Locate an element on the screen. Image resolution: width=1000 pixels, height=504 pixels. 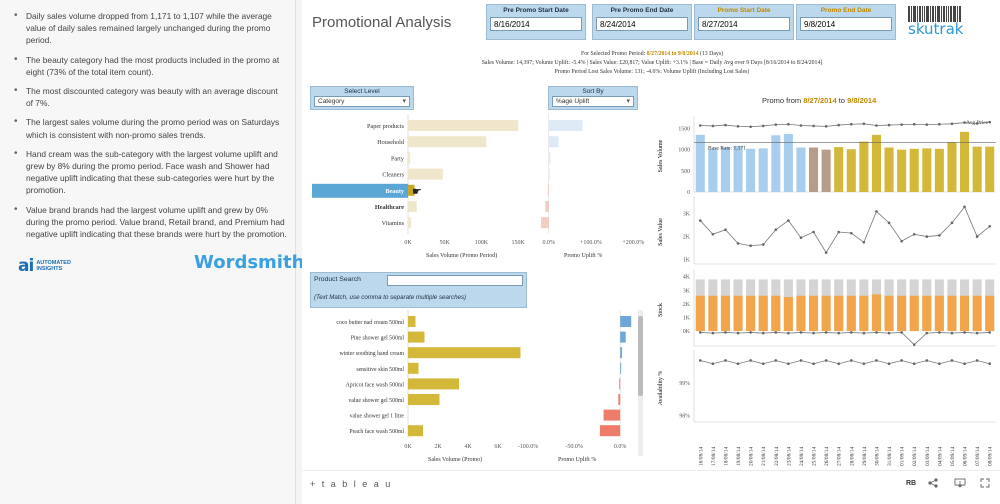
download-icon is located at coordinates (960, 484).